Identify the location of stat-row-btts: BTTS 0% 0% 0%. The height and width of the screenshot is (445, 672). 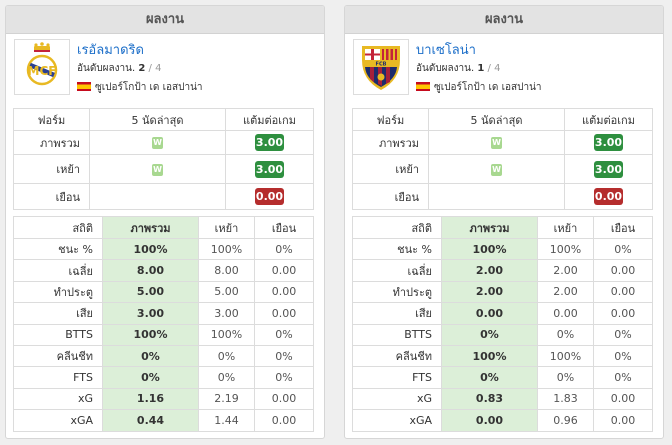
(502, 334).